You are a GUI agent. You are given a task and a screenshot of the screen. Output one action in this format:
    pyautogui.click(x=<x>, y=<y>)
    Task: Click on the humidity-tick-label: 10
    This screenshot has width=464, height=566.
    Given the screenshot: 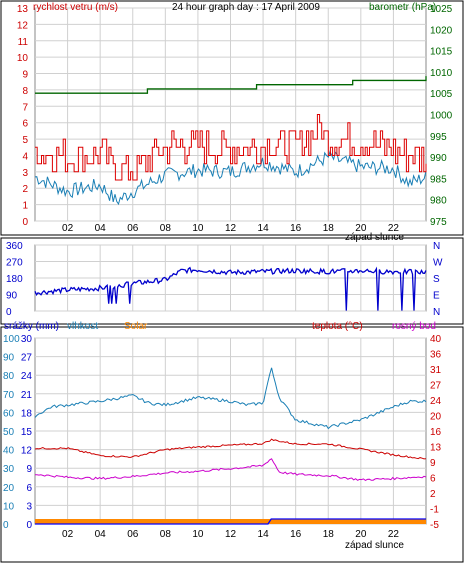 What is the action you would take?
    pyautogui.click(x=9, y=506)
    